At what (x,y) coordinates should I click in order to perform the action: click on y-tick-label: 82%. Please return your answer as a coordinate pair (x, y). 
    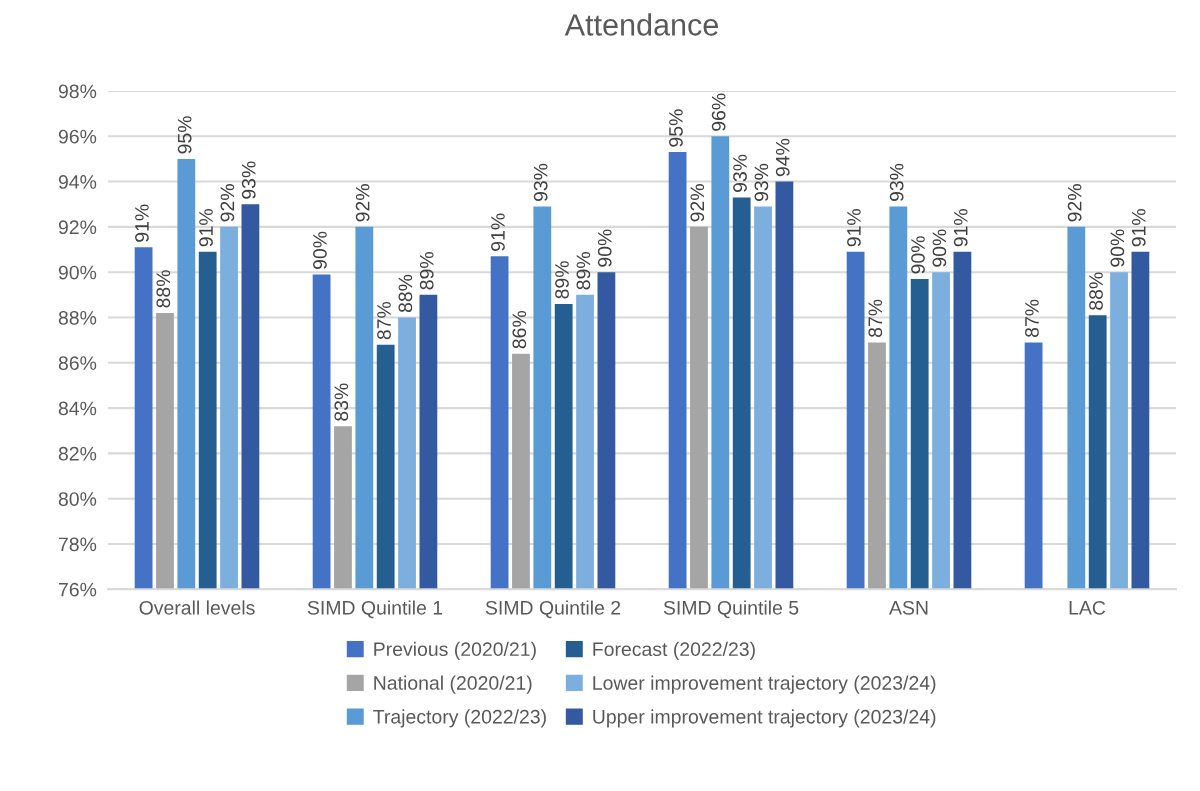
    Looking at the image, I should click on (77, 453).